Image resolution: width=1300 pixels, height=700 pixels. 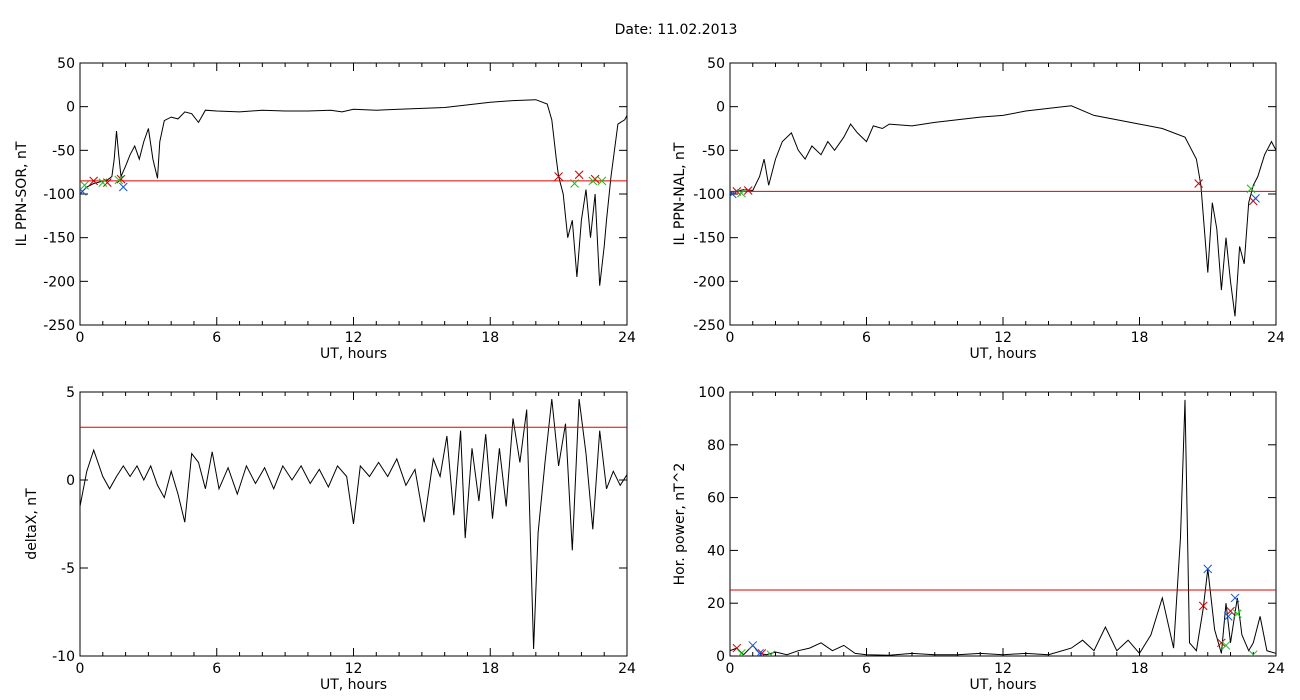 What do you see at coordinates (680, 524) in the screenshot?
I see `y-axis-title: Hor. power, nT^2` at bounding box center [680, 524].